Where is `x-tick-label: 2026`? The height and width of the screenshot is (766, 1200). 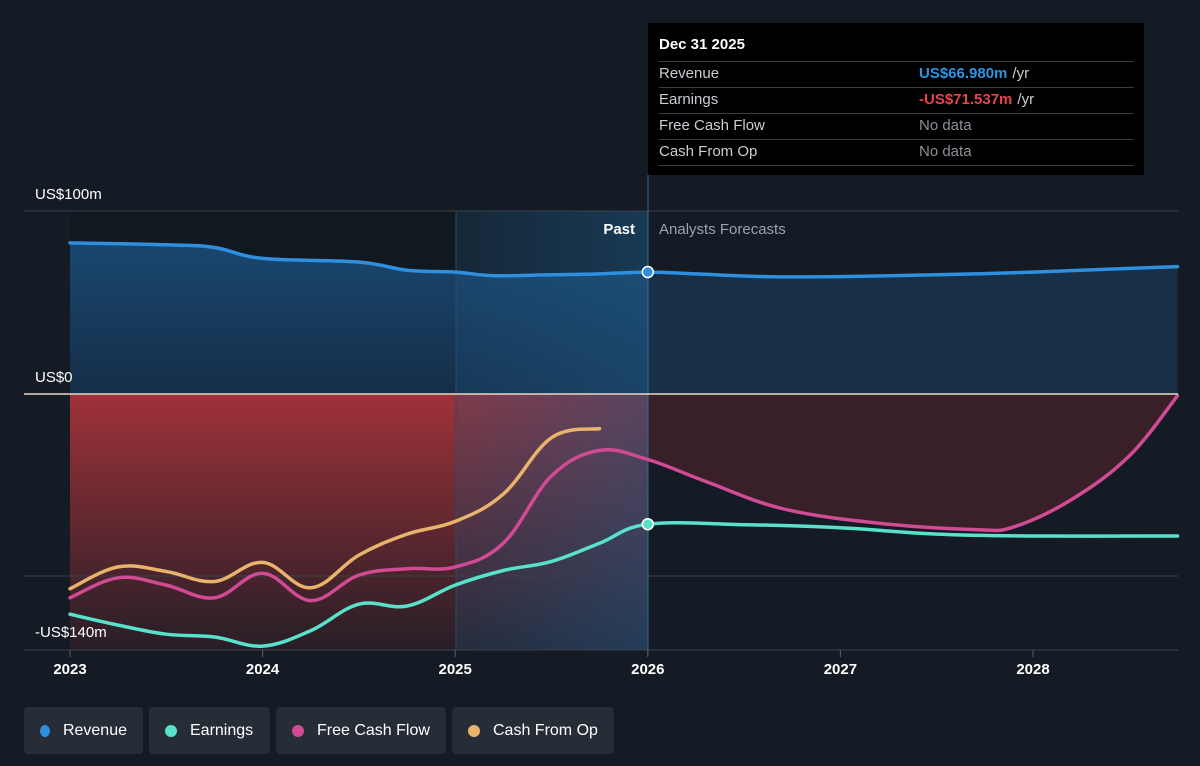
x-tick-label: 2026 is located at coordinates (647, 669).